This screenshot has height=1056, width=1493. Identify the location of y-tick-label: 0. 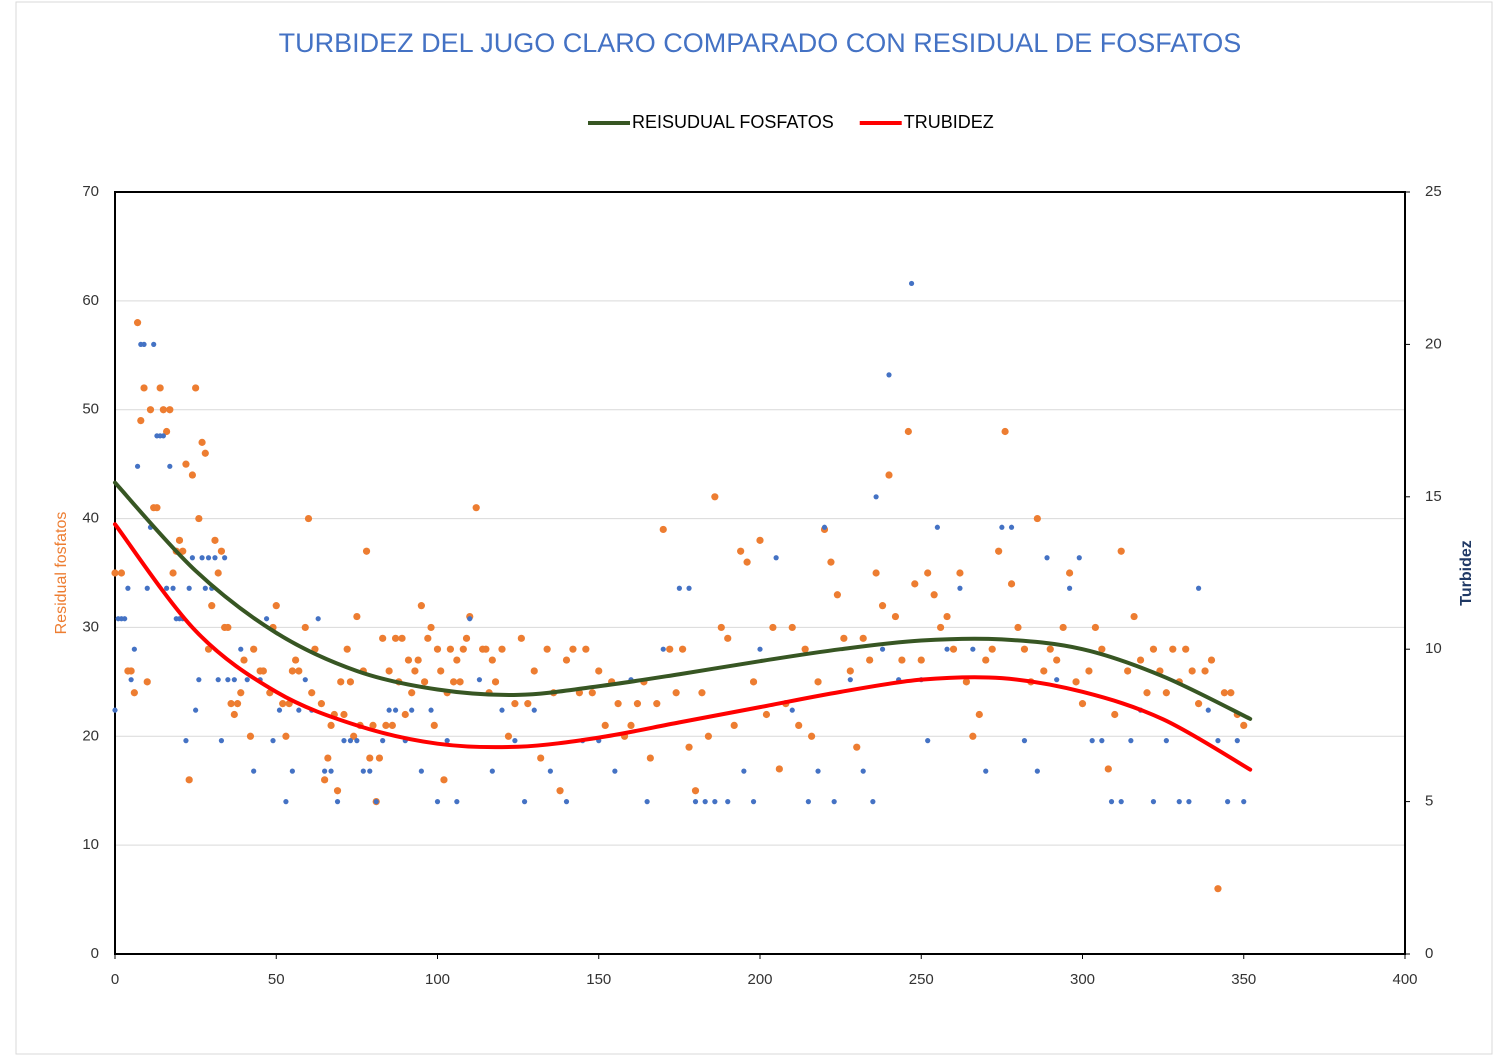
(95, 953).